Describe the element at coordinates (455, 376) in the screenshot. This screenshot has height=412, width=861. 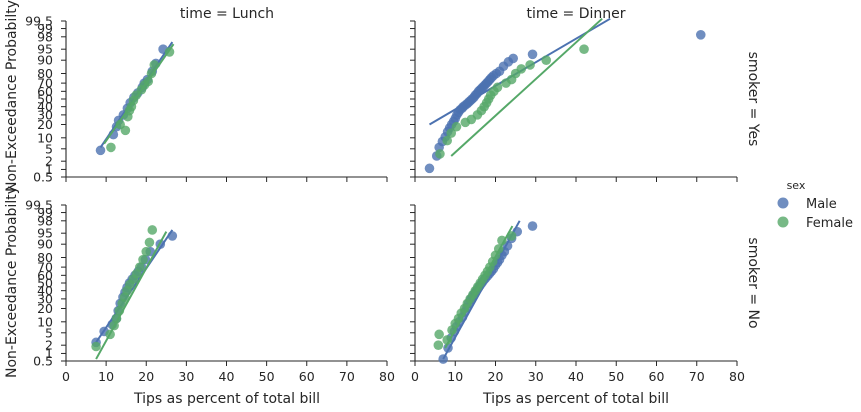
I see `x-tick-label: 10` at that location.